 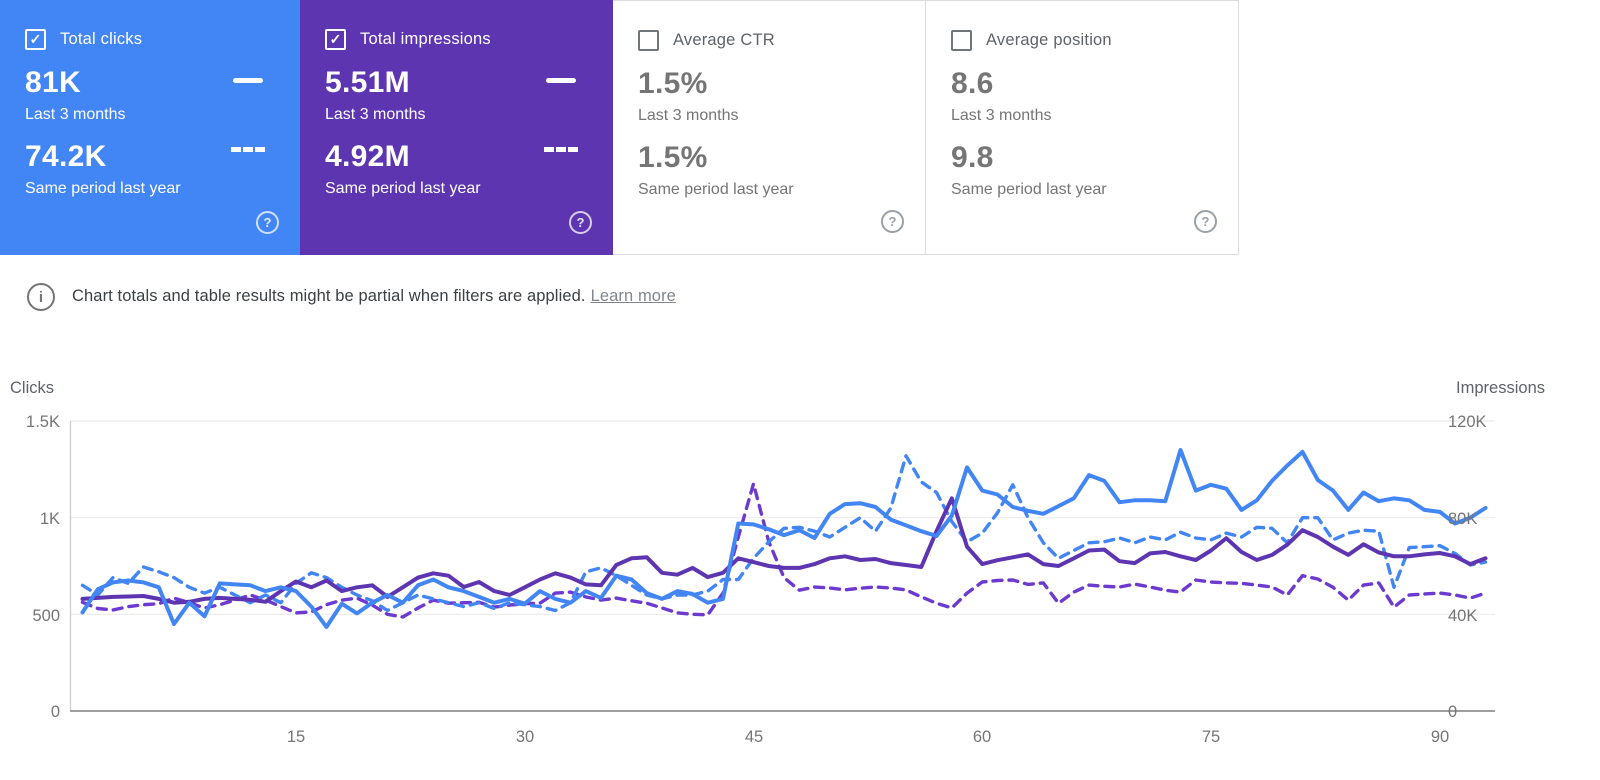 I want to click on total-impressions-checkbox: ✓, so click(x=335, y=39).